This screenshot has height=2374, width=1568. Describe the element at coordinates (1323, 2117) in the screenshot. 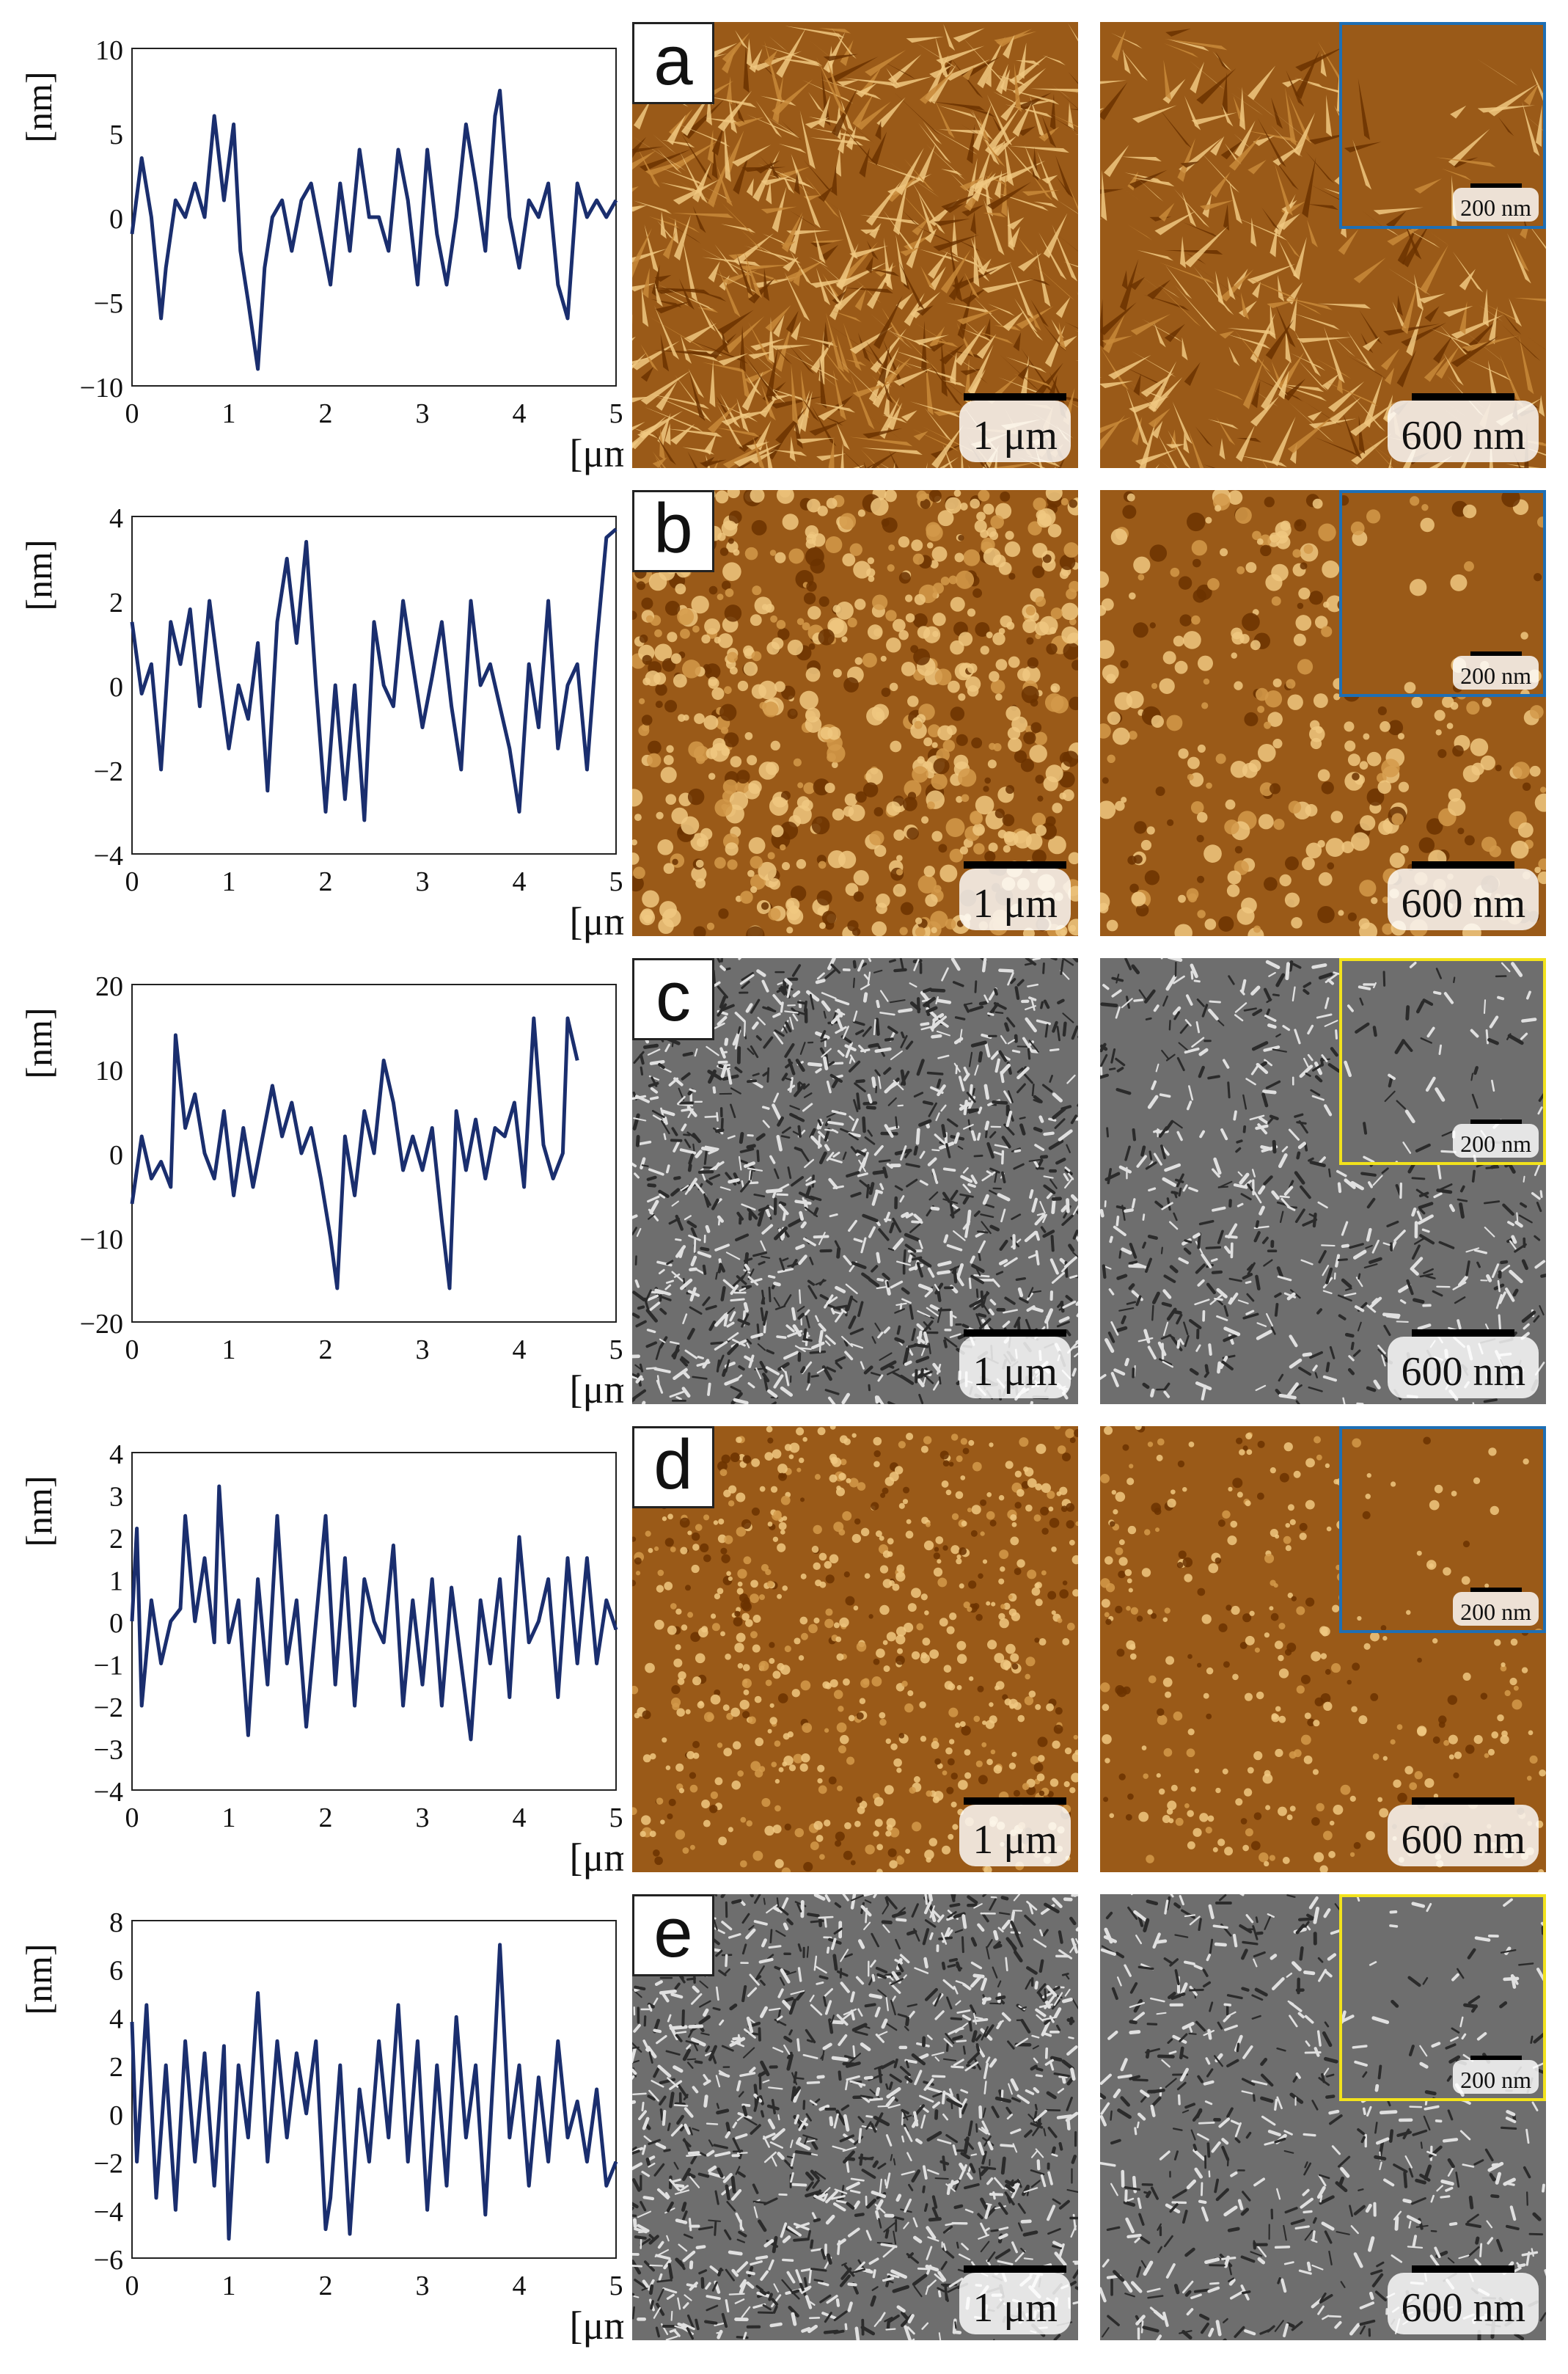

I see `micrograph-zoom-e: 200 nm 600 nm` at that location.